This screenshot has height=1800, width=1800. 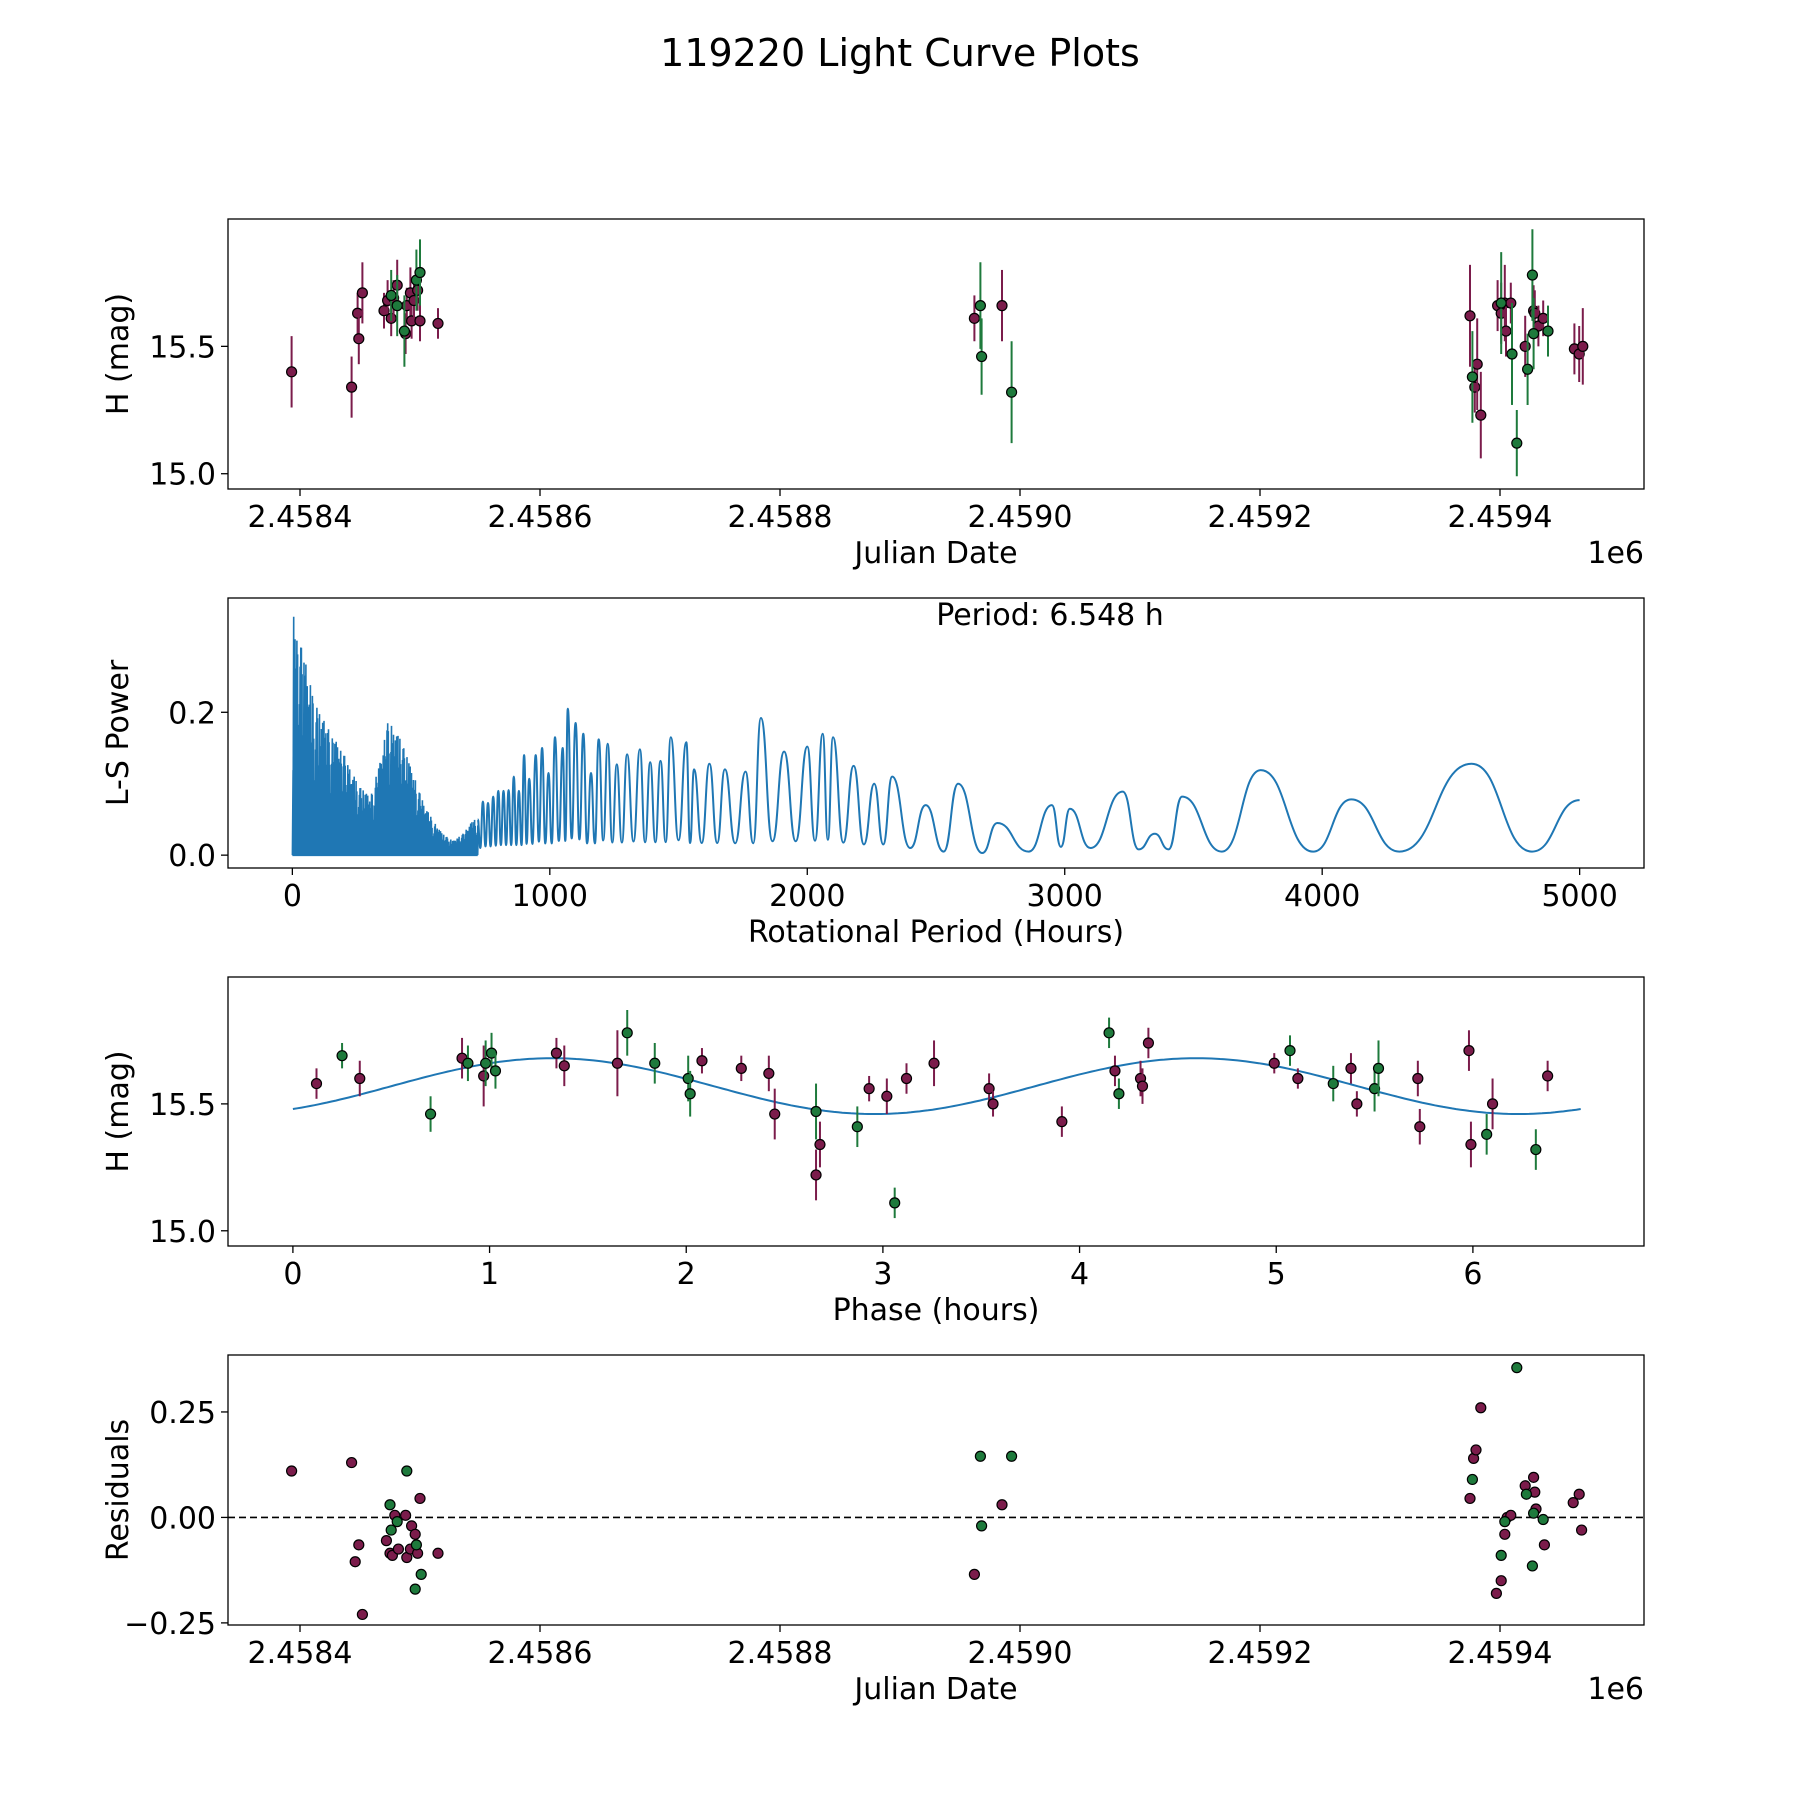 What do you see at coordinates (900, 53) in the screenshot?
I see `figure-title: 119220 Light Curve Plots` at bounding box center [900, 53].